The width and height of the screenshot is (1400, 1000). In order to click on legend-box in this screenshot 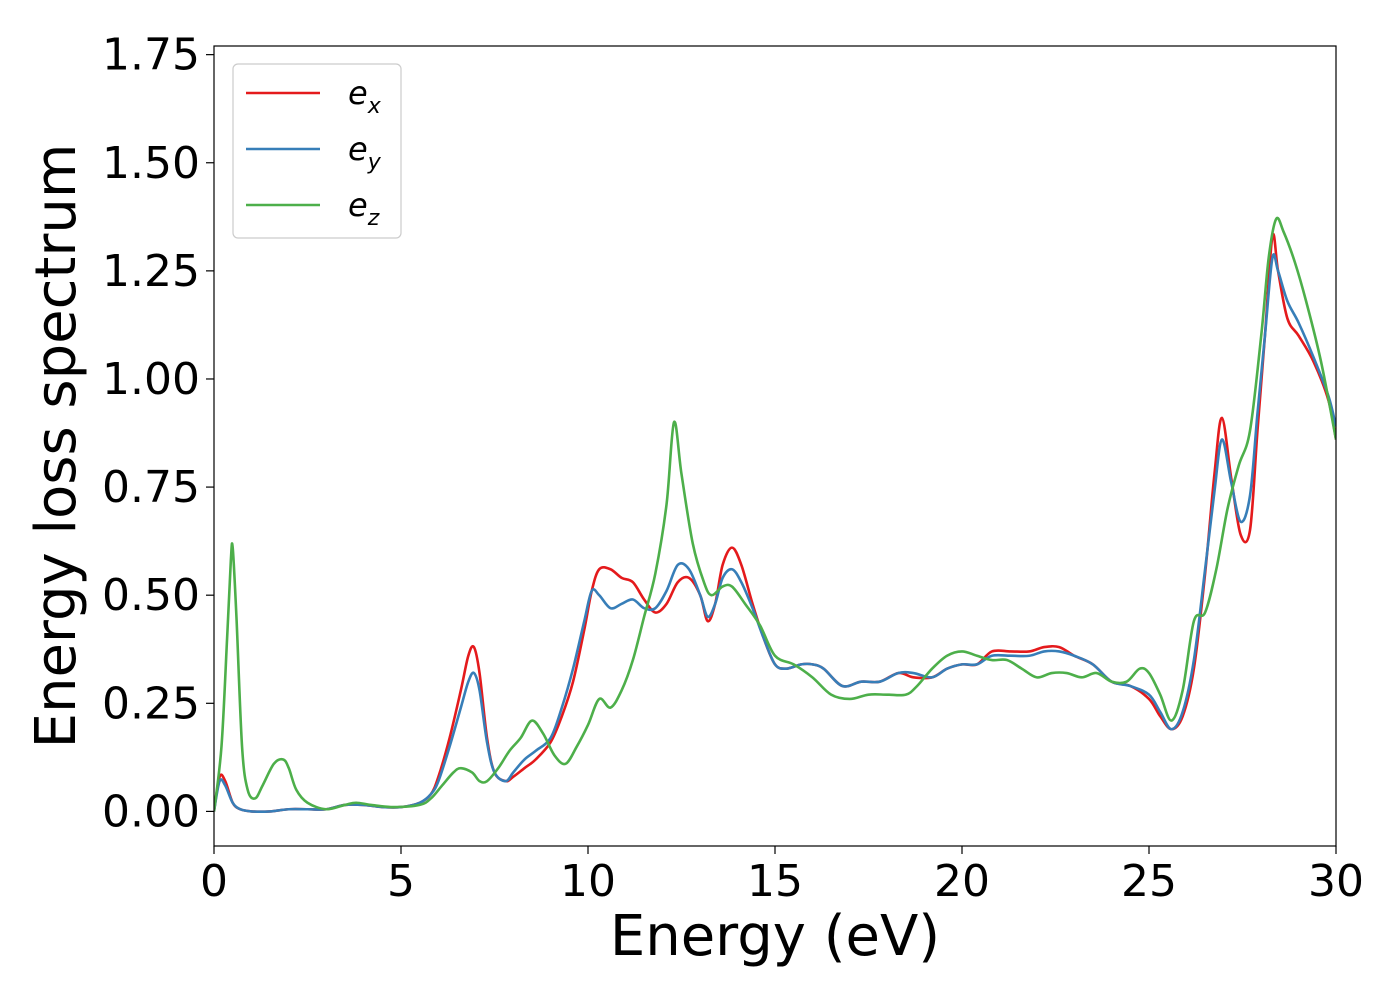, I will do `click(317, 151)`.